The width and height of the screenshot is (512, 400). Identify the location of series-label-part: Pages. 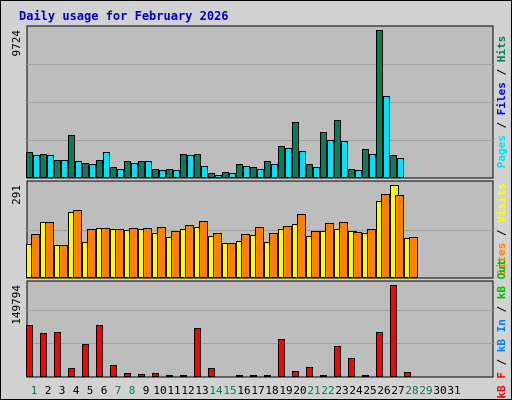
(501, 151).